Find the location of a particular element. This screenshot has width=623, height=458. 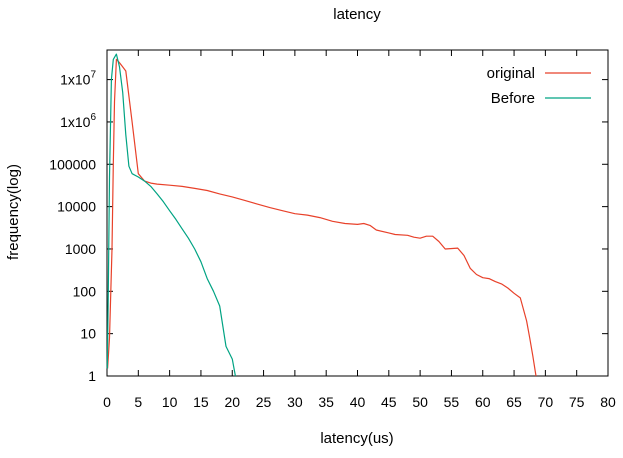

y-tick-label: 1x10⁷ is located at coordinates (78, 79).